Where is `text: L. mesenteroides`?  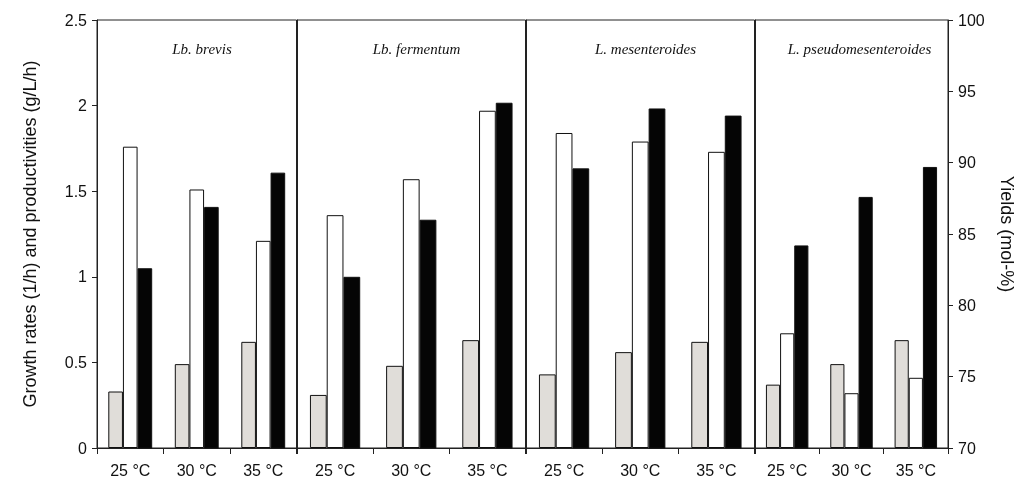
text: L. mesenteroides is located at coordinates (645, 48).